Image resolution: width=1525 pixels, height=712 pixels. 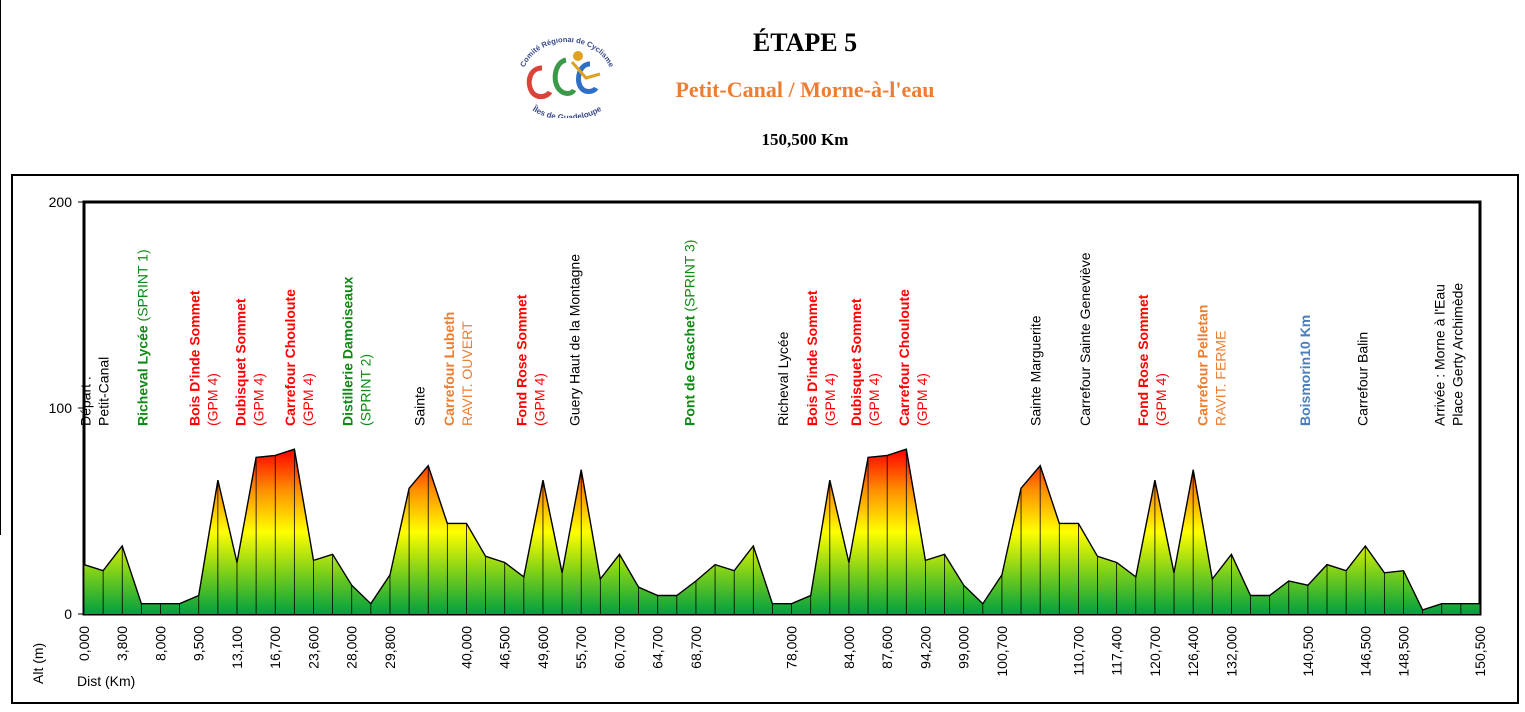 What do you see at coordinates (1085, 339) in the screenshot?
I see `waypoint-label: Carrefour Sainte Geneviève` at bounding box center [1085, 339].